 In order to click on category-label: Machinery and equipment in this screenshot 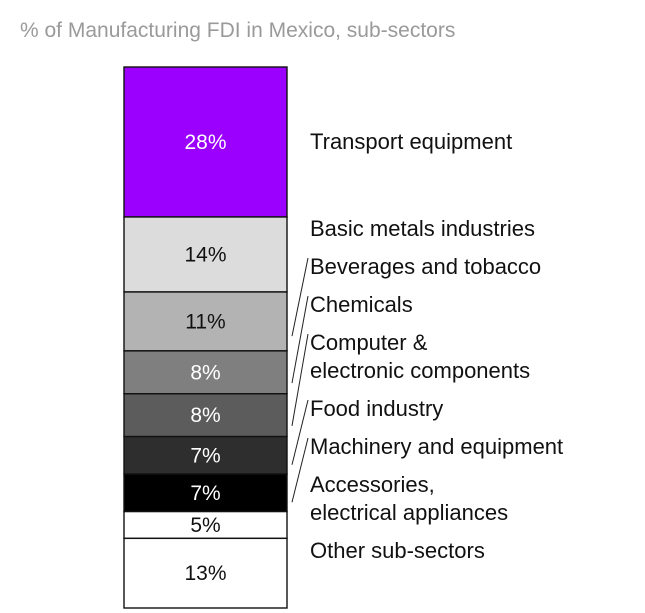, I will do `click(436, 446)`.